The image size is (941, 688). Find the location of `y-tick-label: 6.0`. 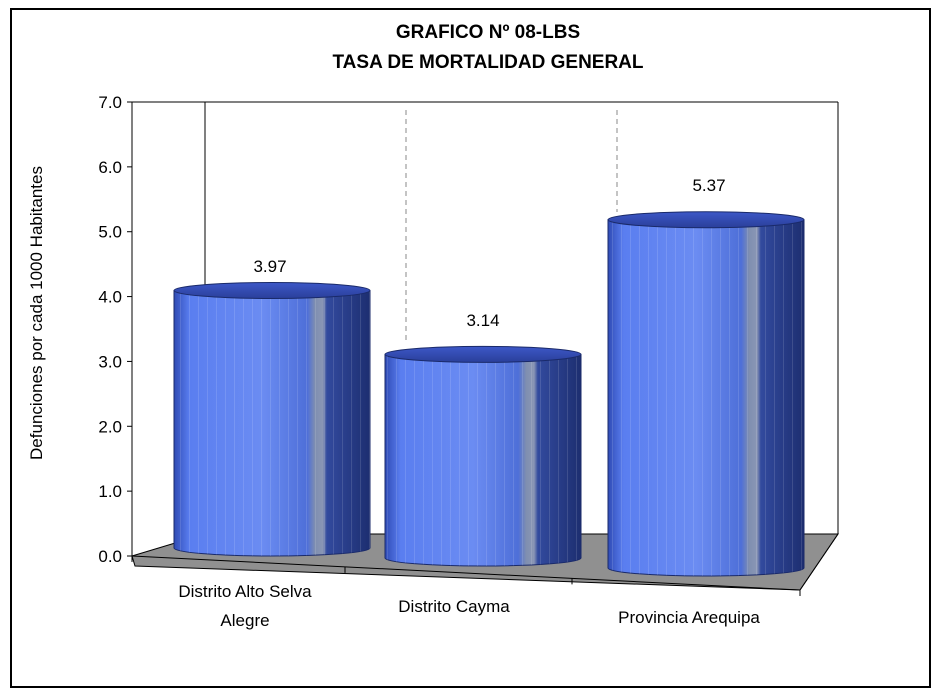

y-tick-label: 6.0 is located at coordinates (110, 167).